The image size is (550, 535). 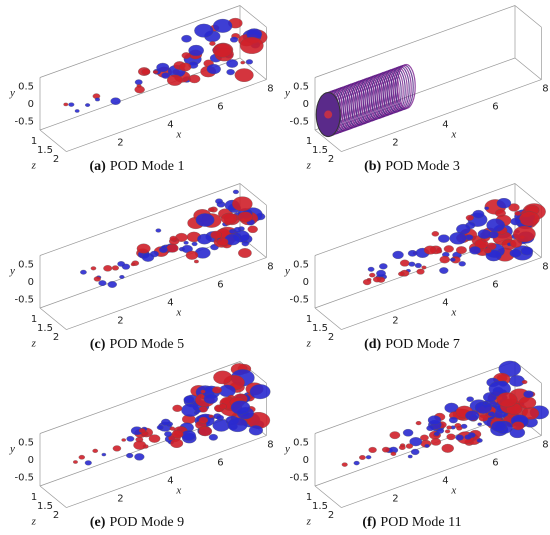 What do you see at coordinates (137, 522) in the screenshot?
I see `caption: (e) POD Mode 9` at bounding box center [137, 522].